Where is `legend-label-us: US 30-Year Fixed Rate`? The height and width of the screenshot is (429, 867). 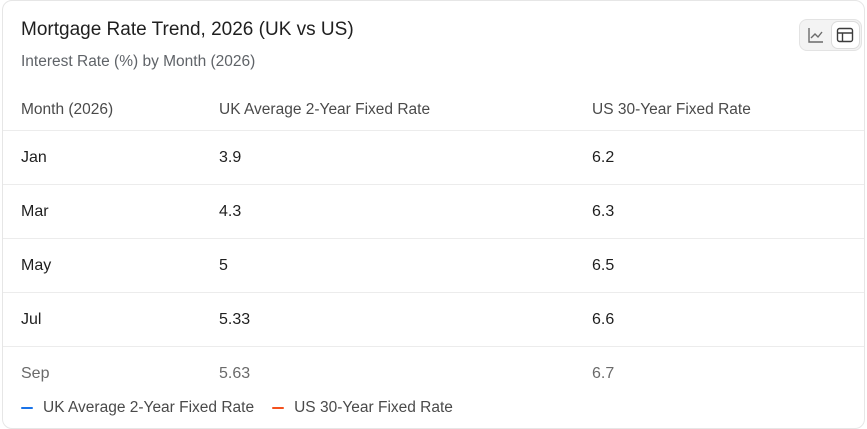
legend-label-us: US 30-Year Fixed Rate is located at coordinates (373, 407).